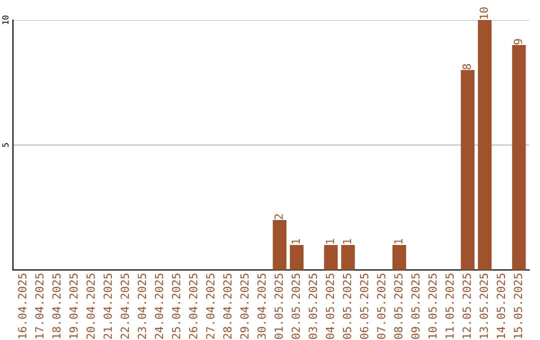 This screenshot has height=340, width=540. I want to click on x-tick-label: 19.04.2025, so click(73, 306).